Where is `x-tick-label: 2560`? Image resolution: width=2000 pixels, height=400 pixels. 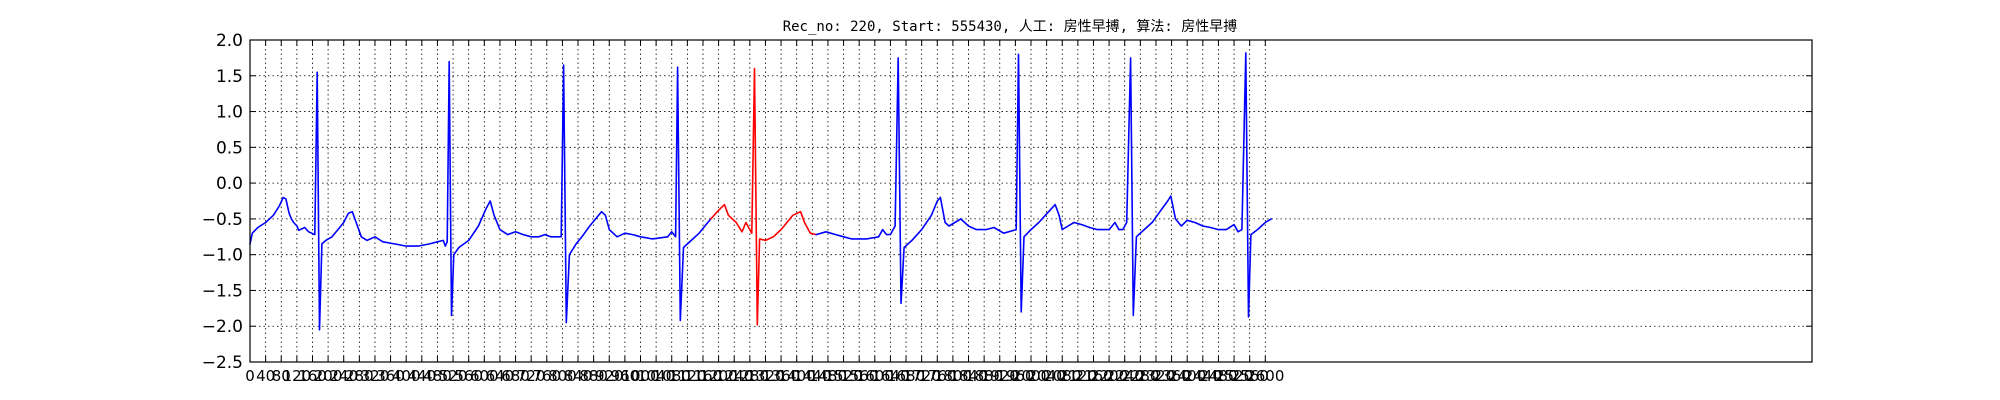 x-tick-label: 2560 is located at coordinates (1250, 376).